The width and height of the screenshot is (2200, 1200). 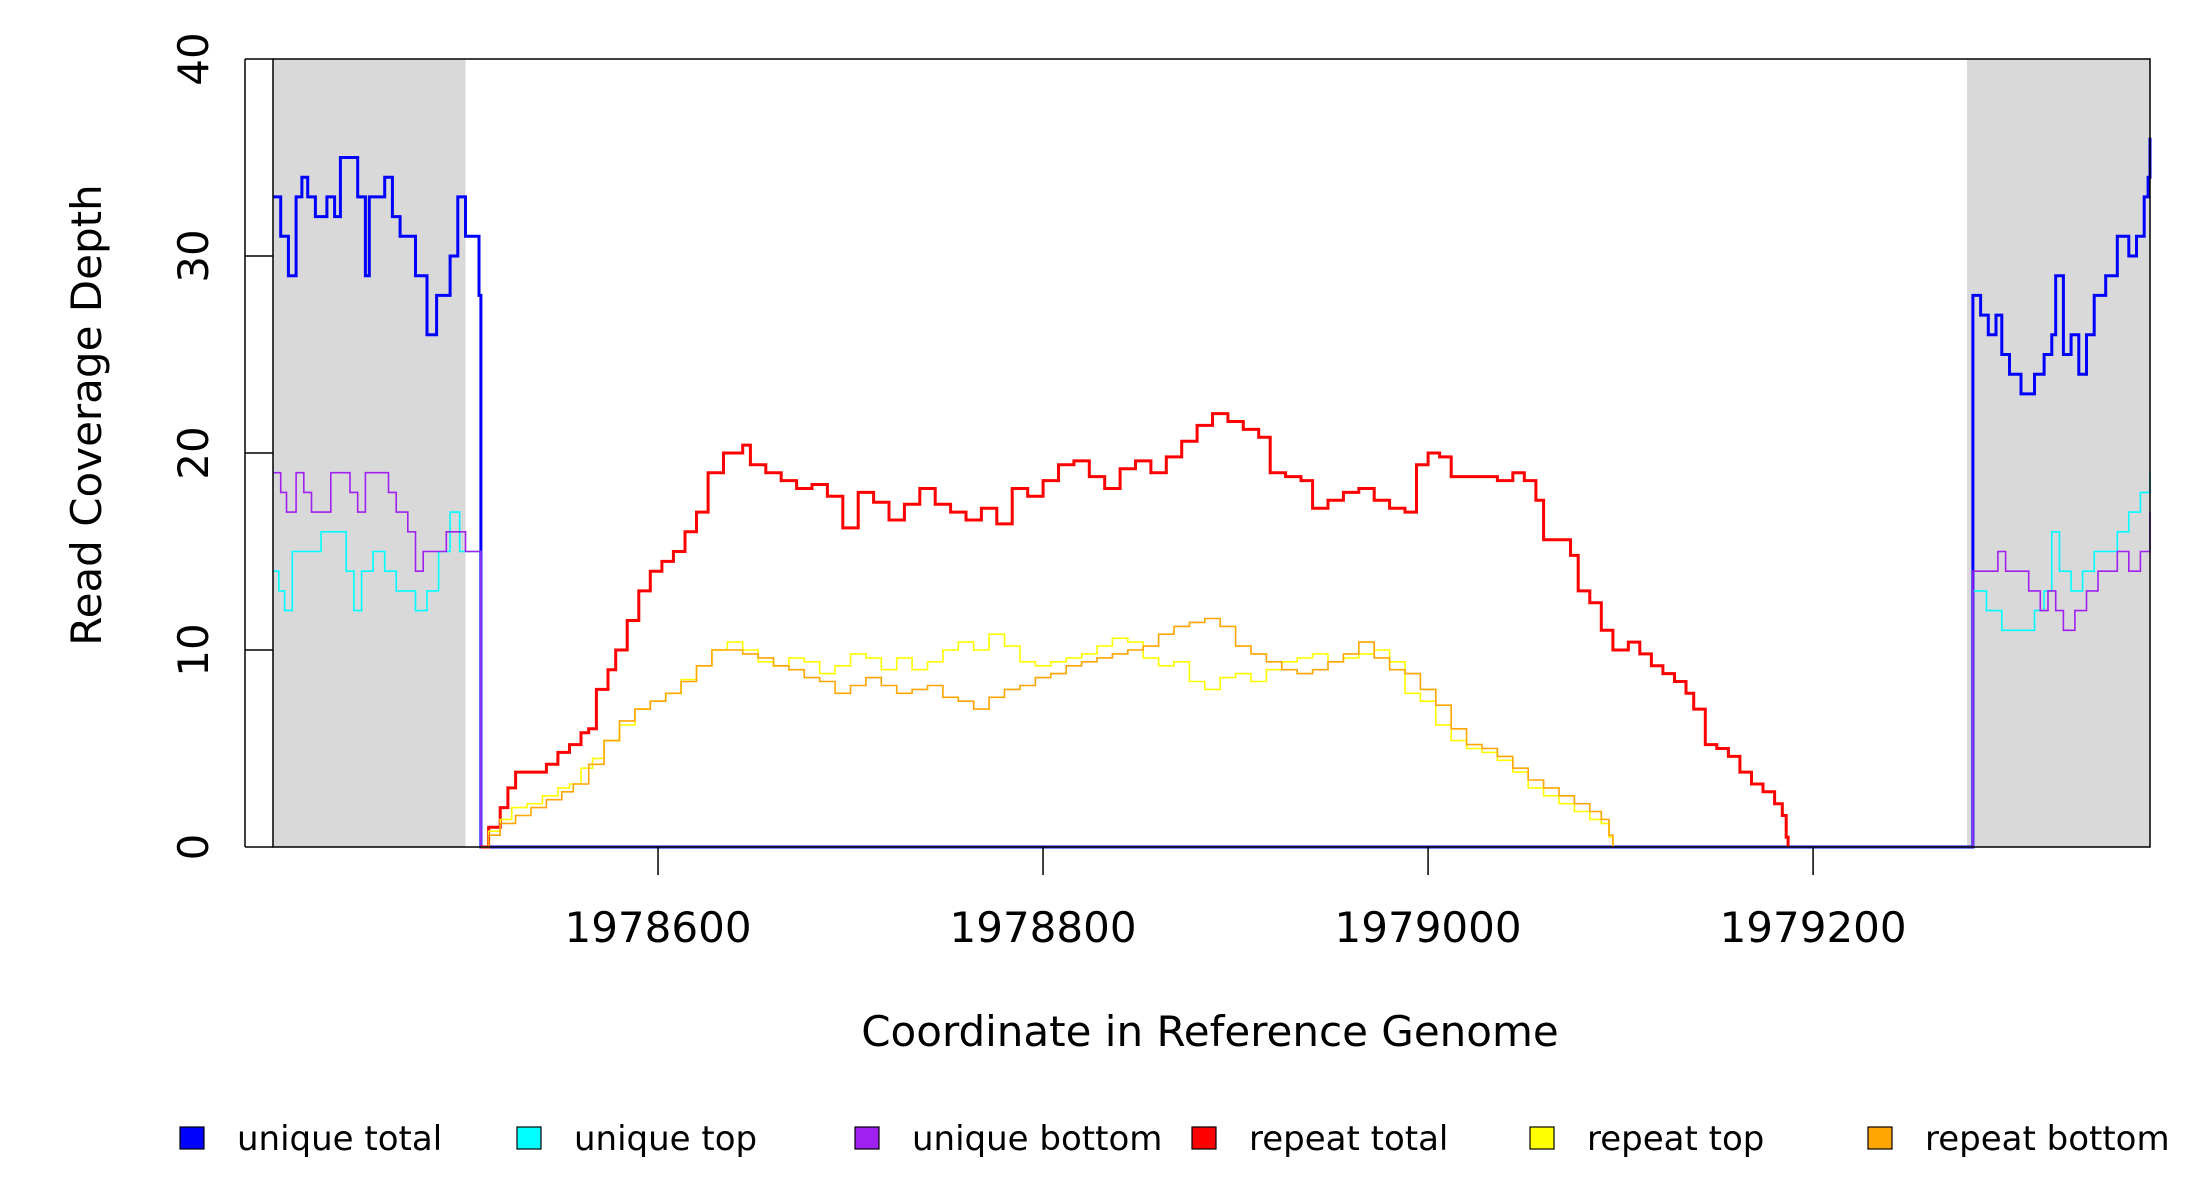 What do you see at coordinates (339, 1139) in the screenshot?
I see `legend-label-unique-total: unique total` at bounding box center [339, 1139].